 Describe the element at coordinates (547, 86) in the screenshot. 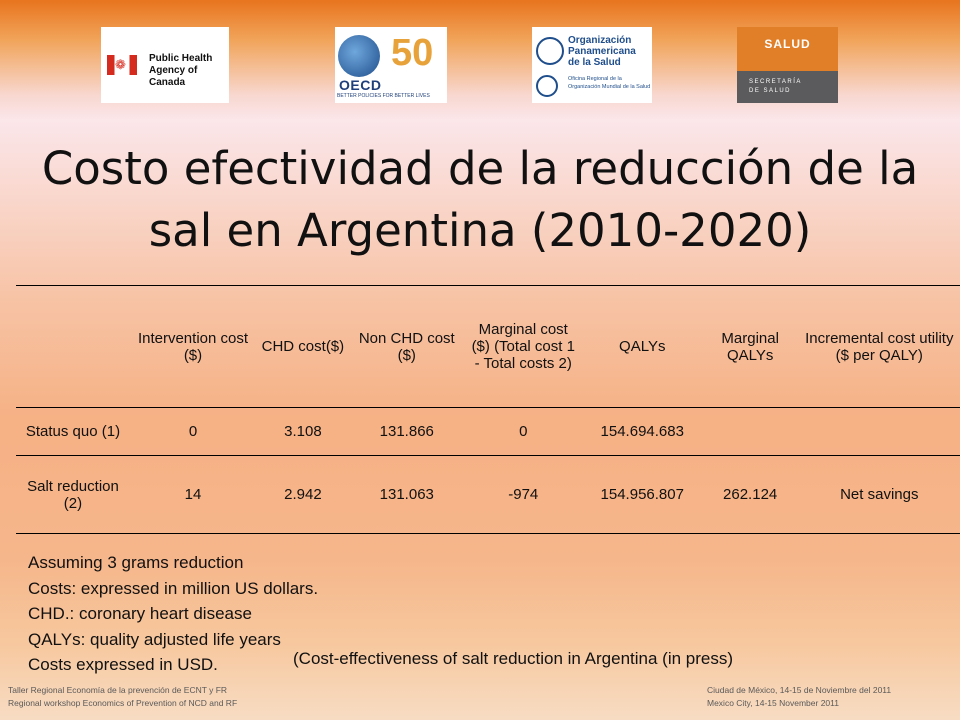

I see `who-emblem-icon` at that location.